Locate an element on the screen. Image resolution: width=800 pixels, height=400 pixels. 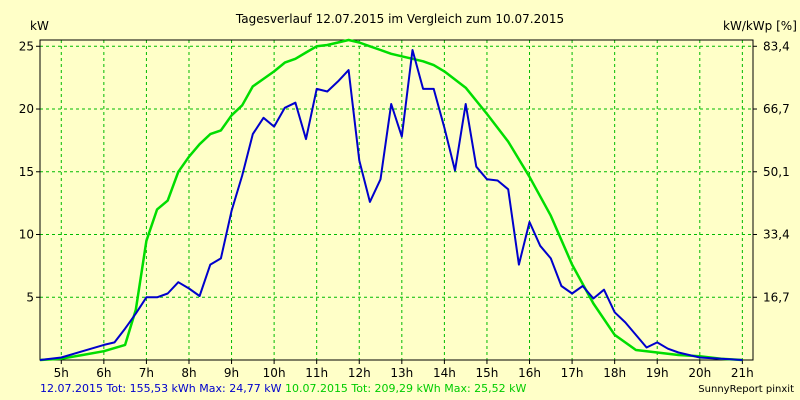
y2-tick-label: 33,4 is located at coordinates (776, 235).